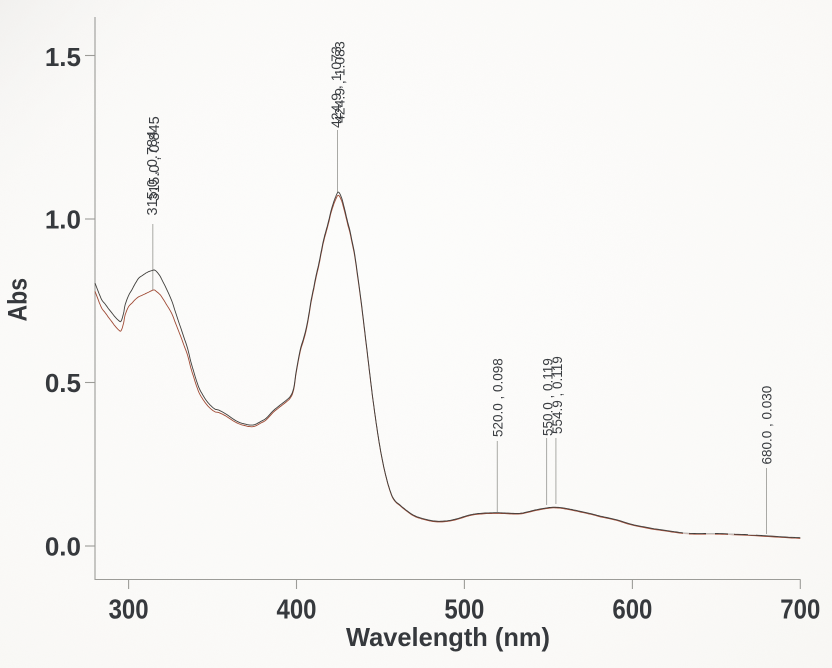 The width and height of the screenshot is (832, 668). I want to click on svg-text: 600, so click(632, 609).